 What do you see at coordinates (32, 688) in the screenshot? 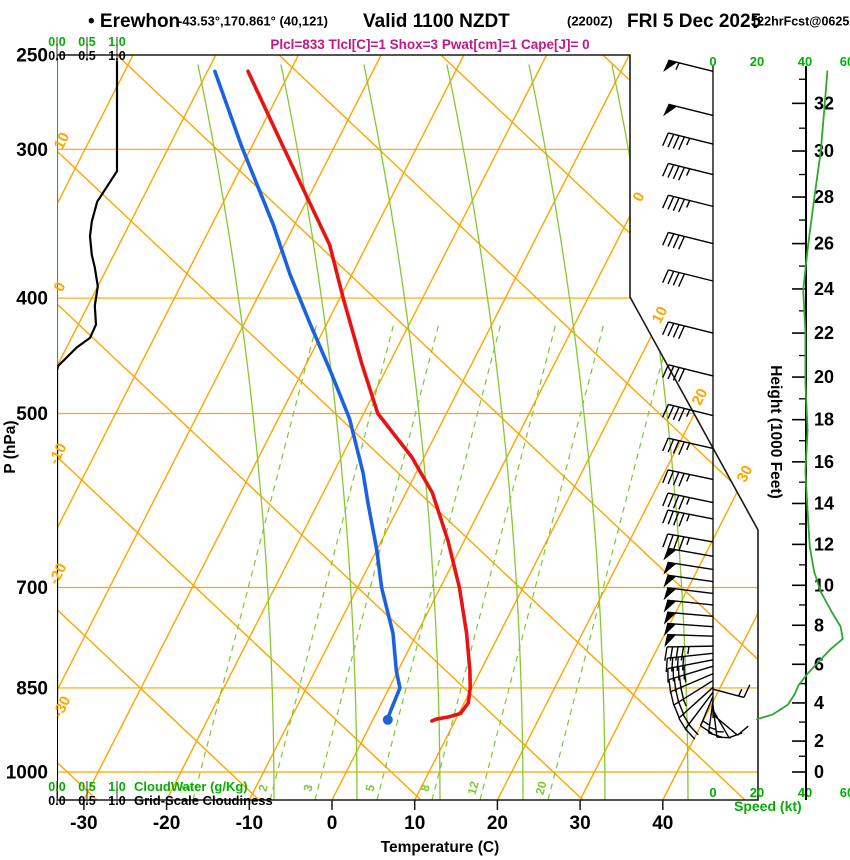
I see `pressure-tick-label: 850` at bounding box center [32, 688].